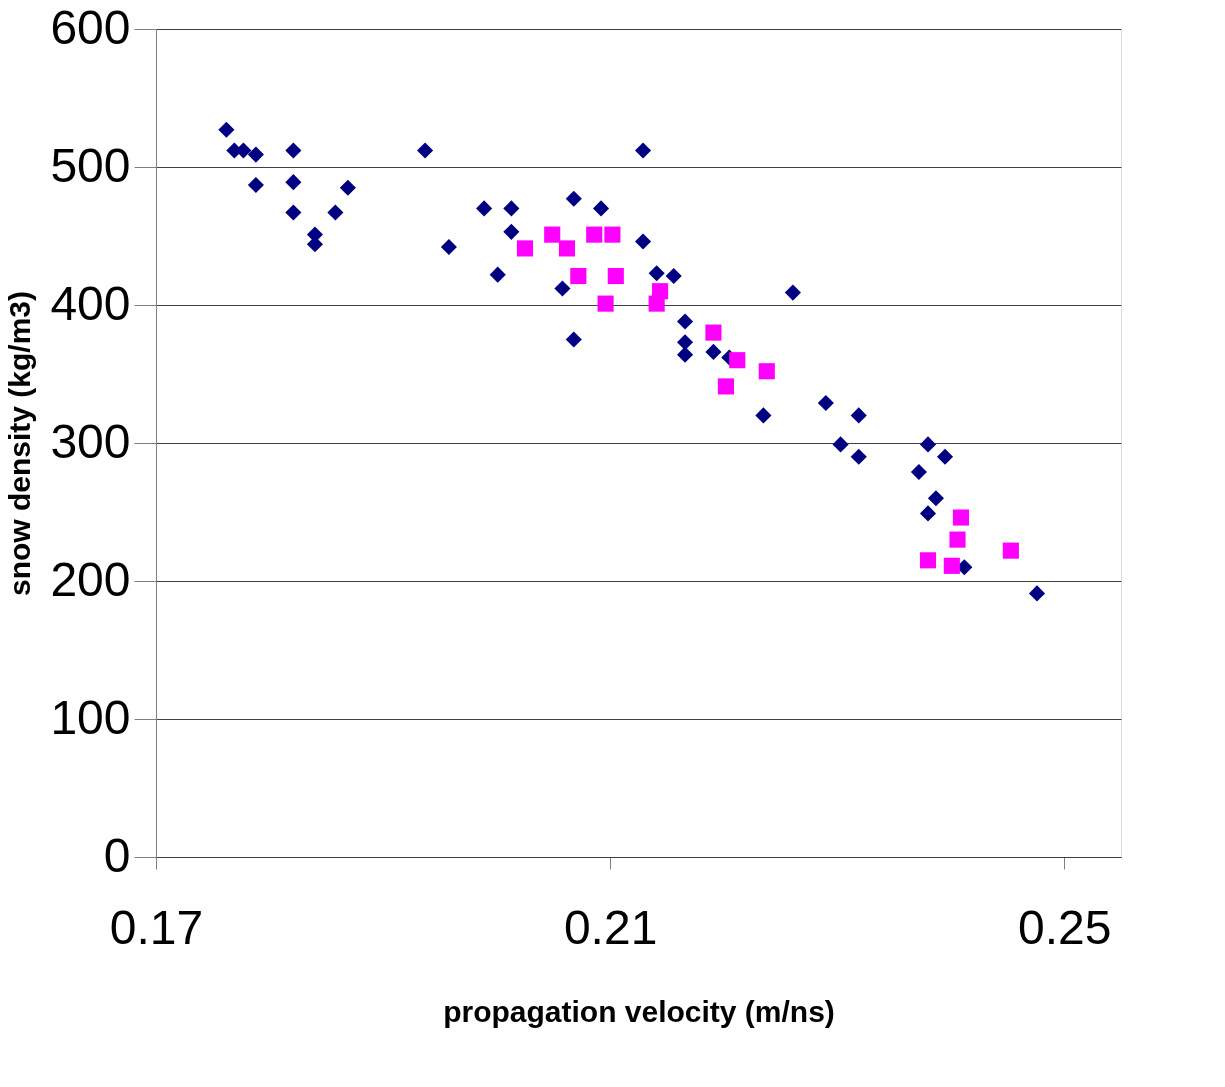  Describe the element at coordinates (90, 717) in the screenshot. I see `y-tick-label: 100` at that location.